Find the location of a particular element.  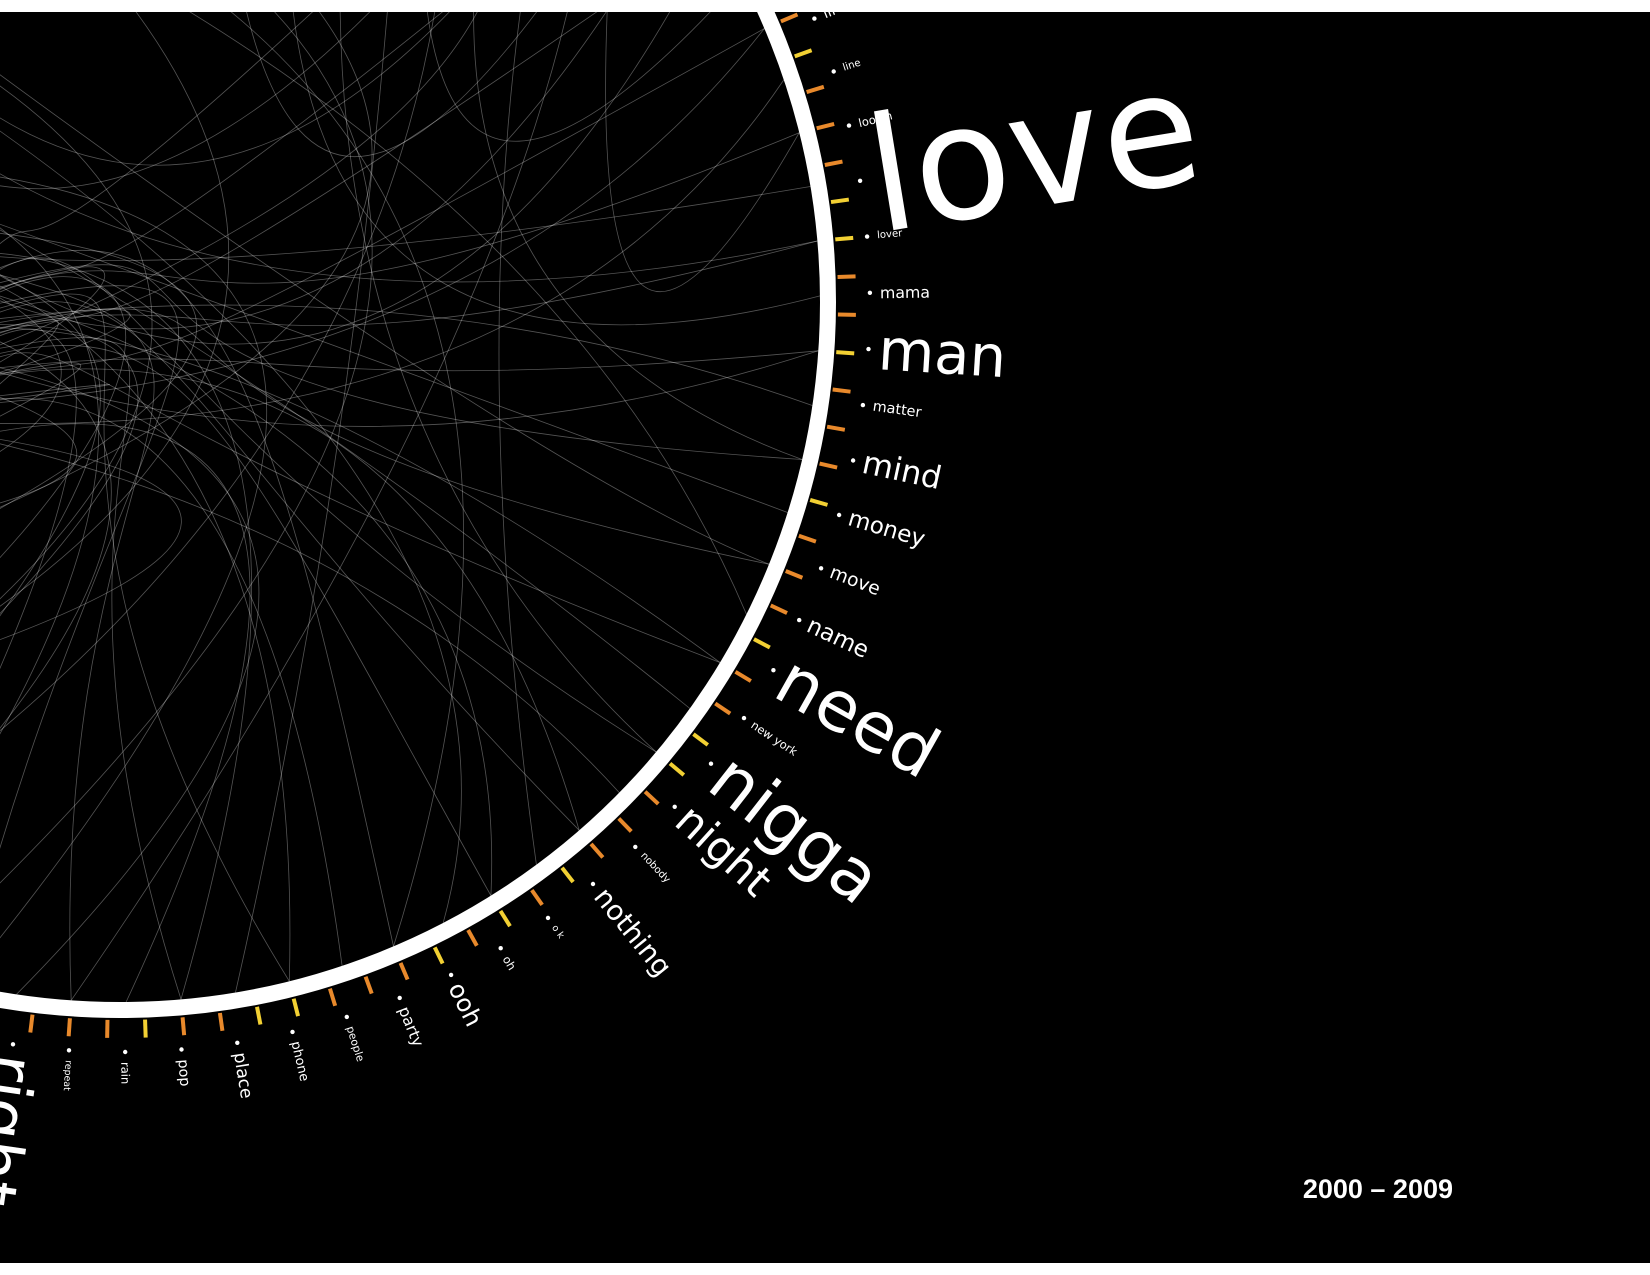

word-label: move is located at coordinates (855, 581).